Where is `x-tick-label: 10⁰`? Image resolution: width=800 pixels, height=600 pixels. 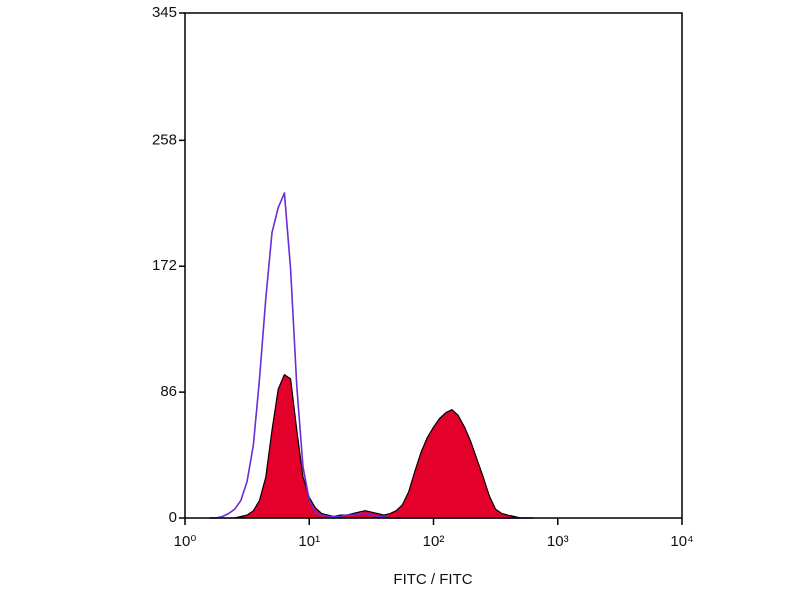 x-tick-label: 10⁰ is located at coordinates (185, 541).